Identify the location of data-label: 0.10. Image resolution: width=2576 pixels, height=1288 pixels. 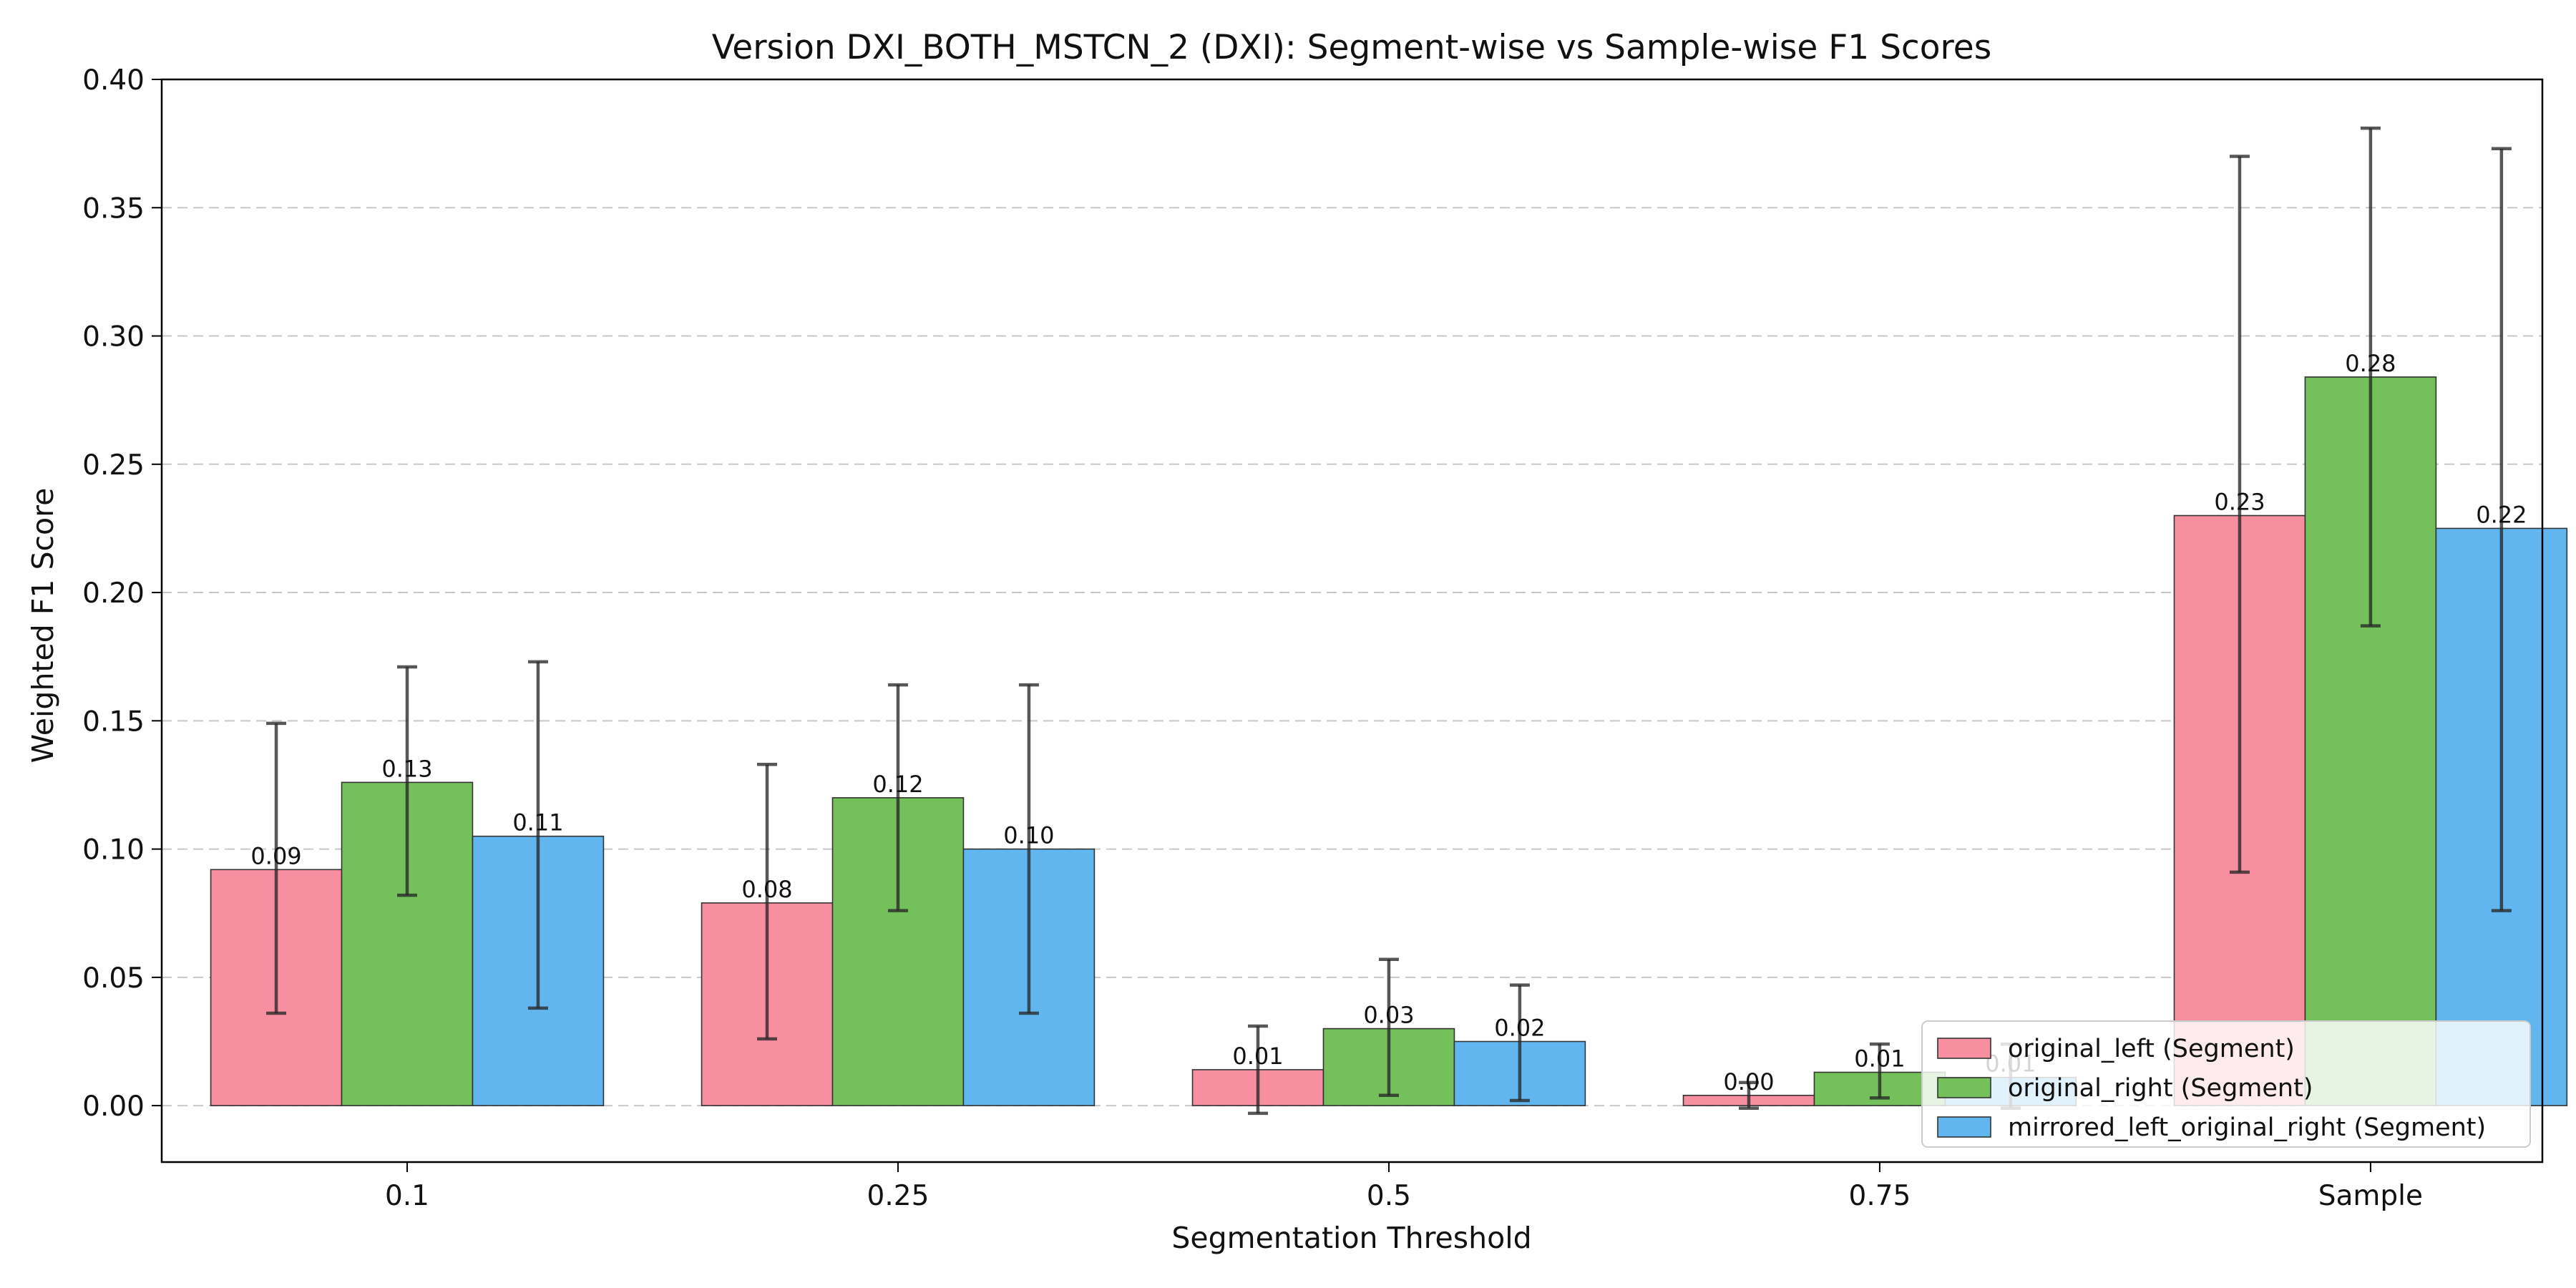
(1028, 835).